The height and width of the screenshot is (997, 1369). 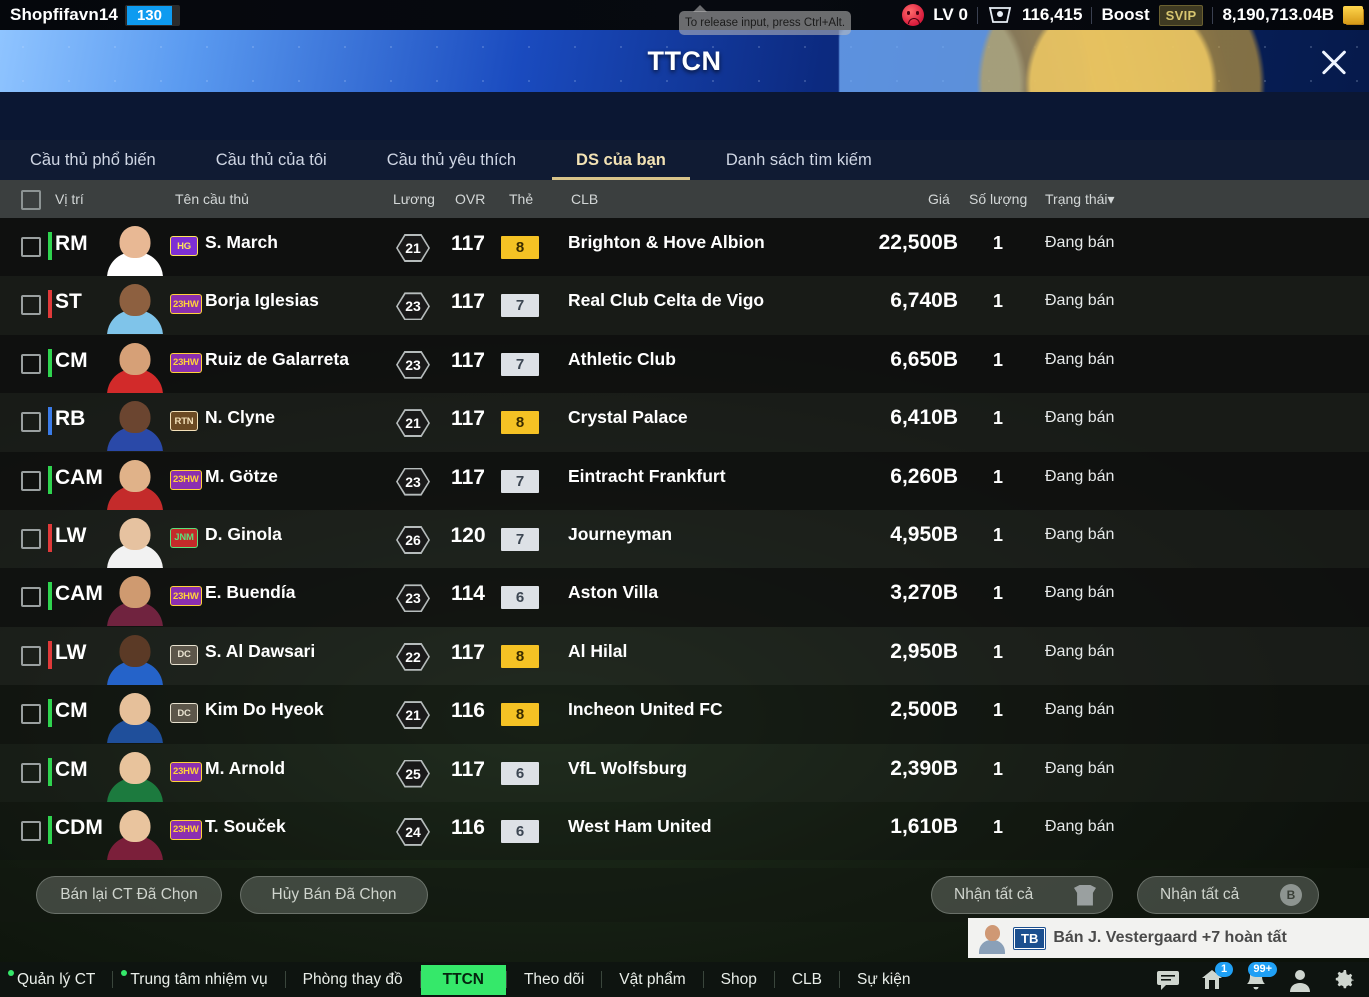 I want to click on mood-face-icon, so click(x=913, y=15).